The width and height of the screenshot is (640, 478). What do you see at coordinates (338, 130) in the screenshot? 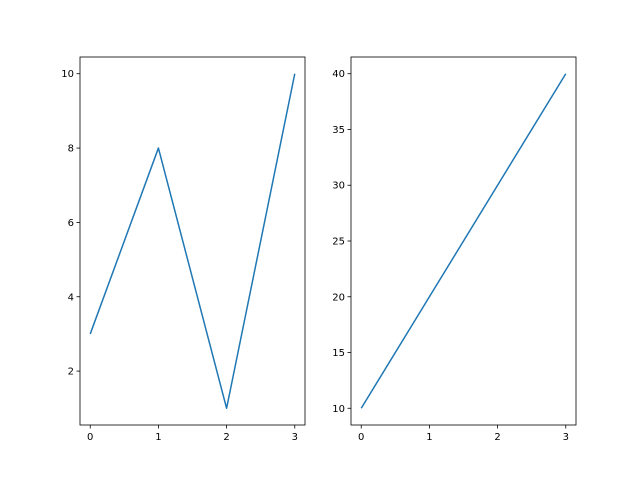
I see `y-tick-label: 35` at bounding box center [338, 130].